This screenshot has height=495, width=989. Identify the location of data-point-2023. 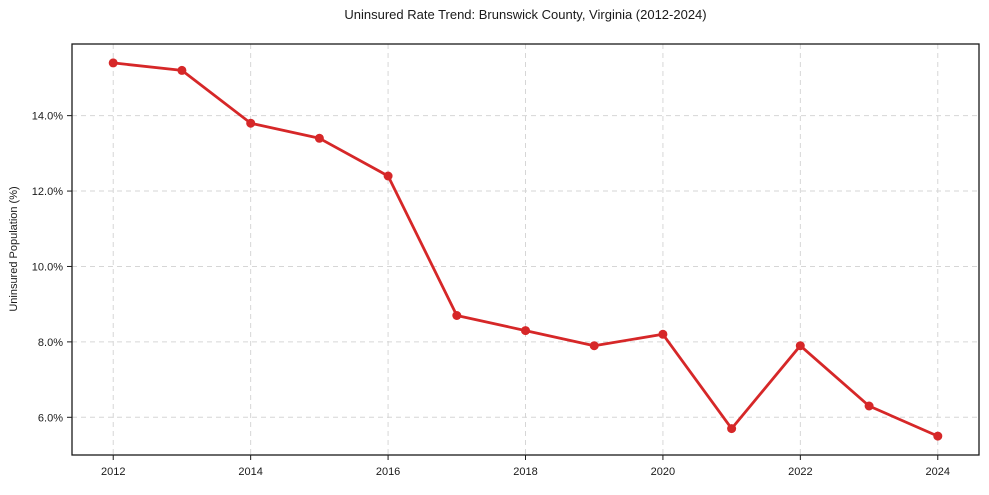
(869, 406).